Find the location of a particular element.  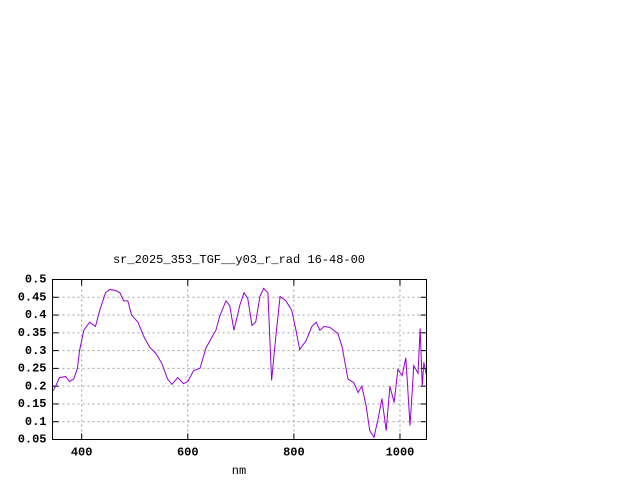

y-tick-label: 0.05 is located at coordinates (32, 440).